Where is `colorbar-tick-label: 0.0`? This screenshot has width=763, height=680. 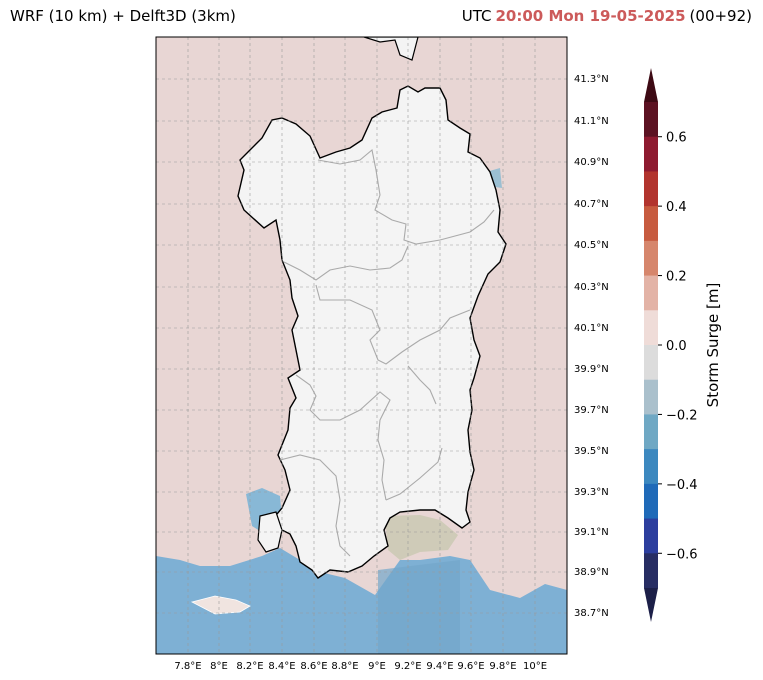
colorbar-tick-label: 0.0 is located at coordinates (676, 346).